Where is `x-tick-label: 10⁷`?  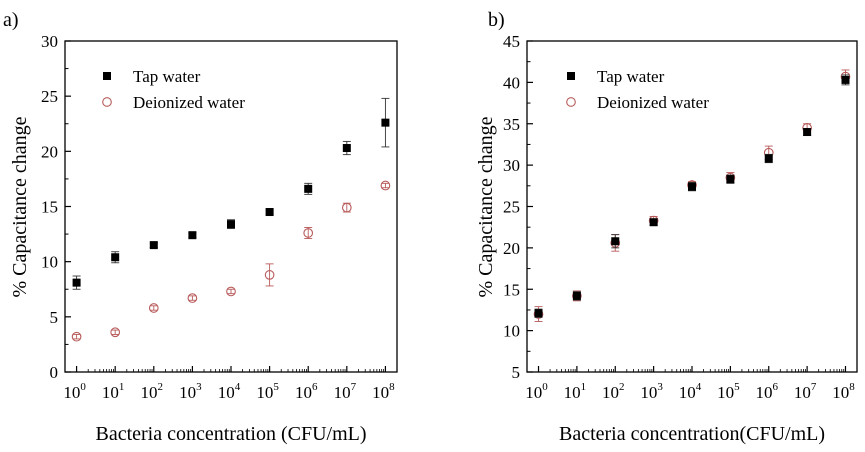
x-tick-label: 10⁷ is located at coordinates (345, 391).